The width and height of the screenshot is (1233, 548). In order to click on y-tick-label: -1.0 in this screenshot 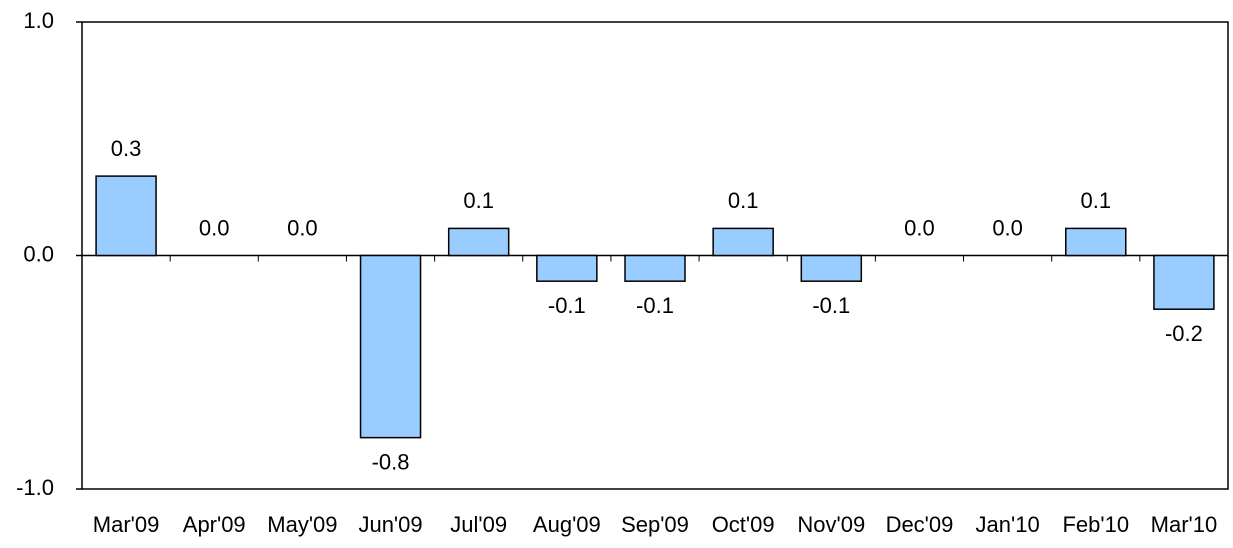, I will do `click(35, 487)`.